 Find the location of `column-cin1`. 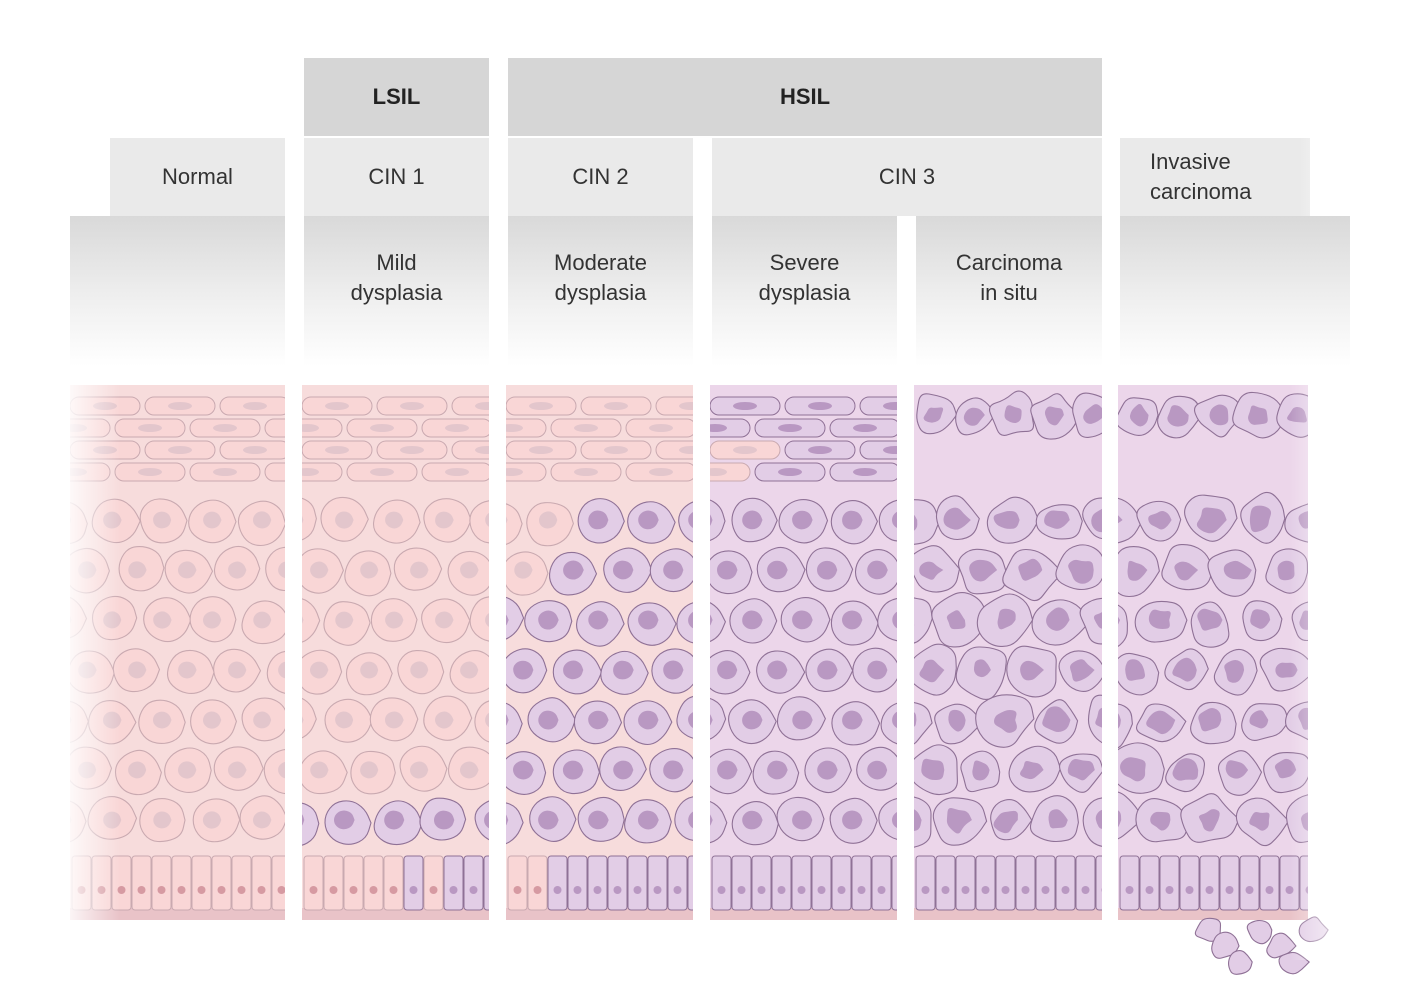

column-cin1 is located at coordinates (395, 652).